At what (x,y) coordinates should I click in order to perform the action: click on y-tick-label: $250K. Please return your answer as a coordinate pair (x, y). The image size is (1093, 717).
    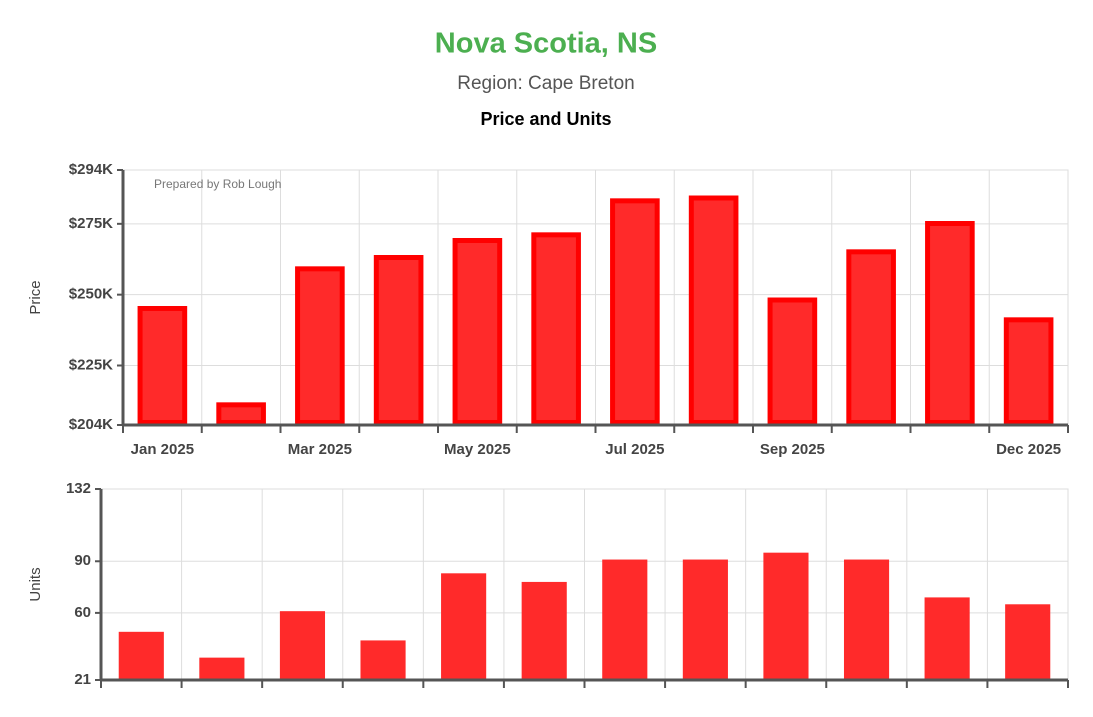
    Looking at the image, I should click on (91, 294).